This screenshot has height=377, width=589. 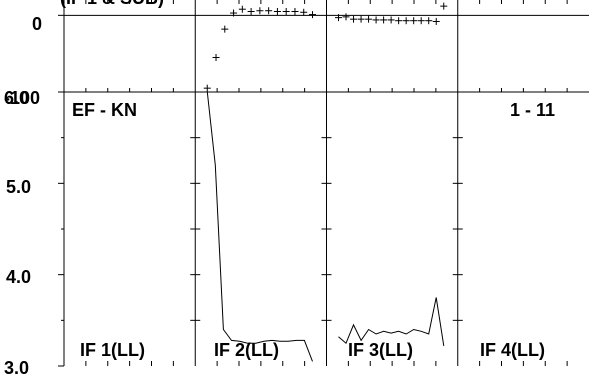 I want to click on lower-ytick-label: 4.0, so click(x=18, y=277).